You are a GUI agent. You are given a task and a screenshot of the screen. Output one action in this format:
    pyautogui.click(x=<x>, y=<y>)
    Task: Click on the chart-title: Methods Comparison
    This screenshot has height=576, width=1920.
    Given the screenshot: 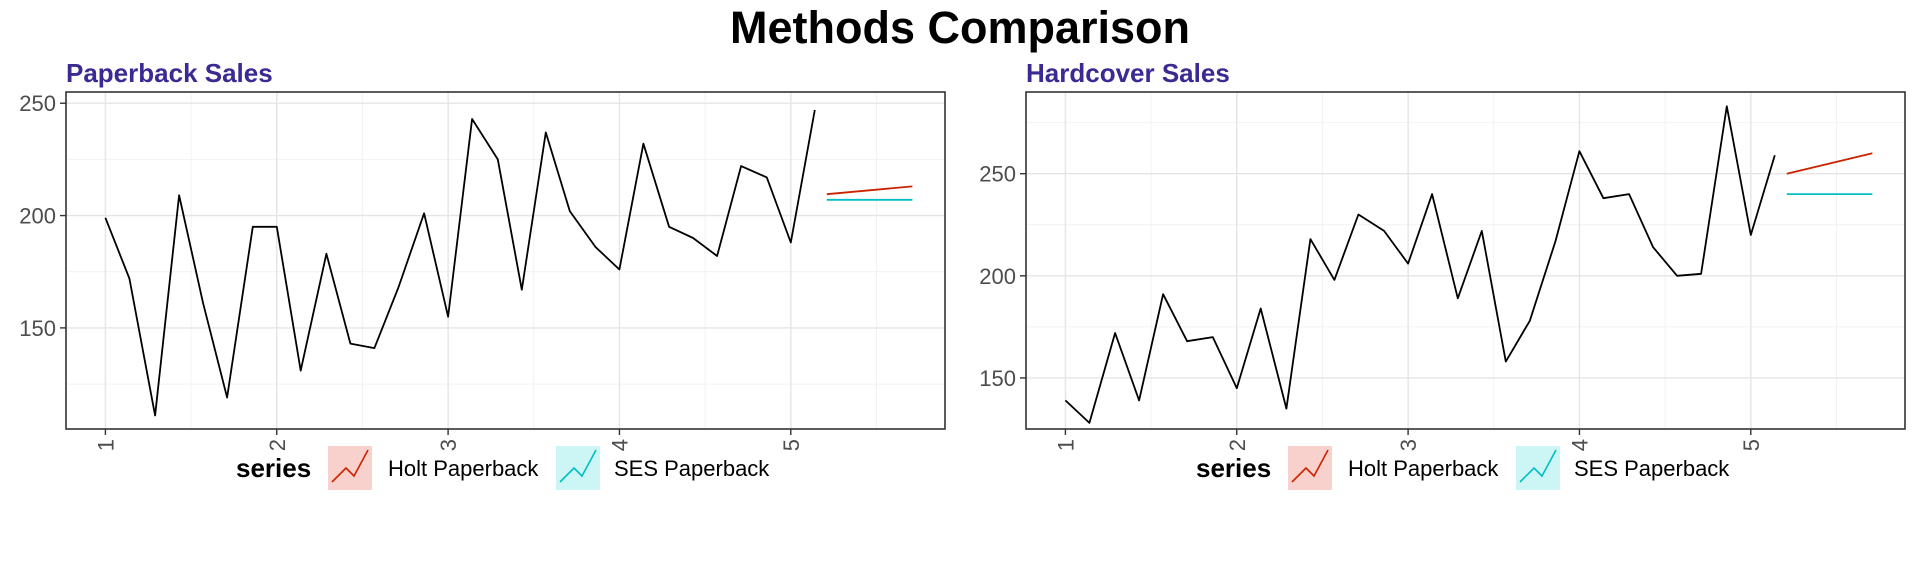 What is the action you would take?
    pyautogui.click(x=960, y=27)
    